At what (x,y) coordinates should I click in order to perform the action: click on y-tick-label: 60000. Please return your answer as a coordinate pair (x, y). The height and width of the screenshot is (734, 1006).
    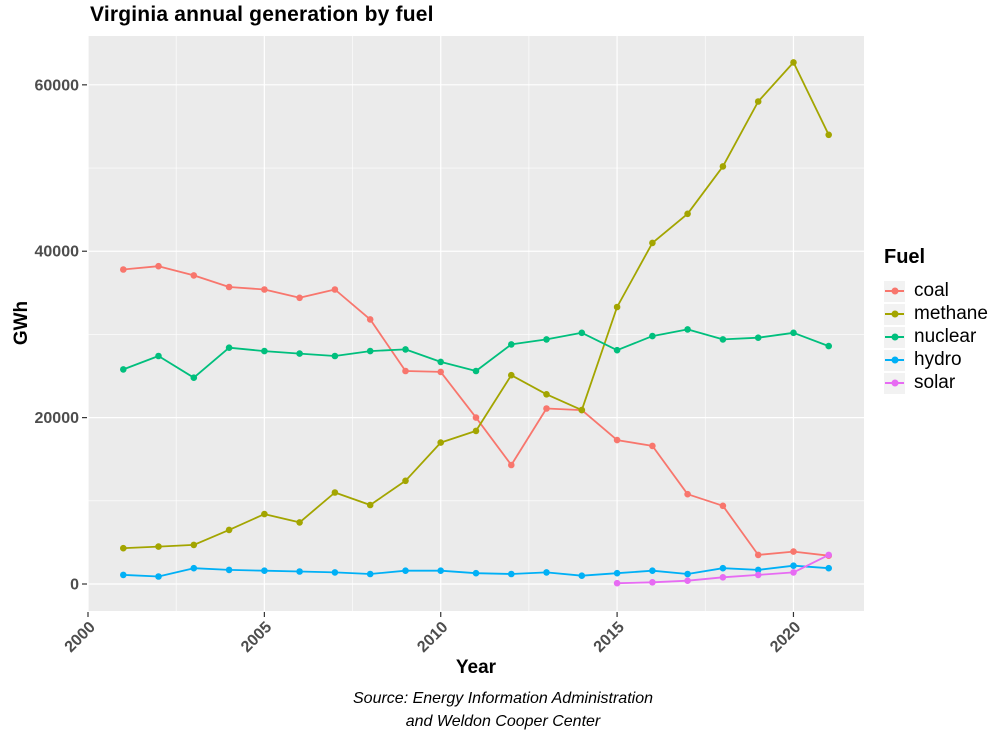
    Looking at the image, I should click on (57, 85).